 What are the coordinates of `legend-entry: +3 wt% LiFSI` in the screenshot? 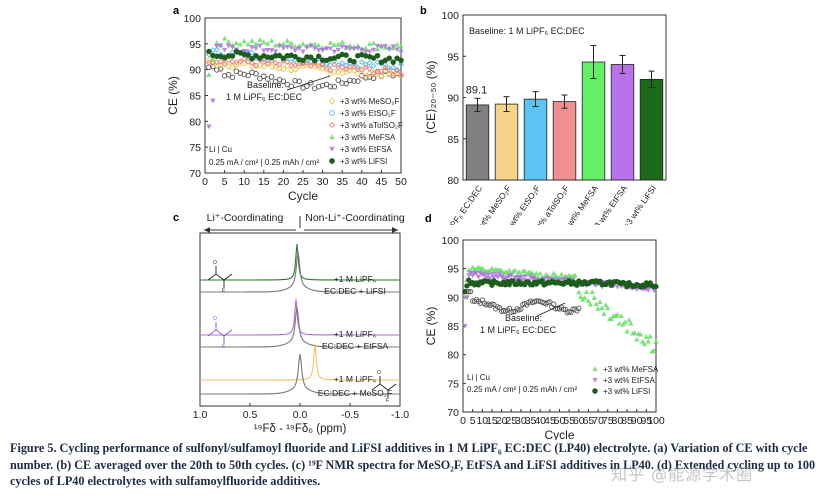 It's located at (363, 161).